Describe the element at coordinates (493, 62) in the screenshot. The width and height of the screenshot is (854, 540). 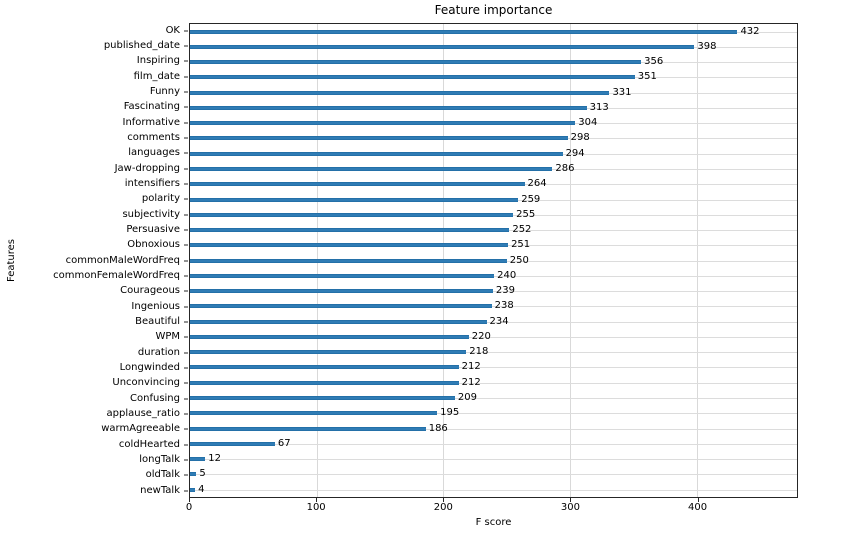
I see `bar-row: 356` at that location.